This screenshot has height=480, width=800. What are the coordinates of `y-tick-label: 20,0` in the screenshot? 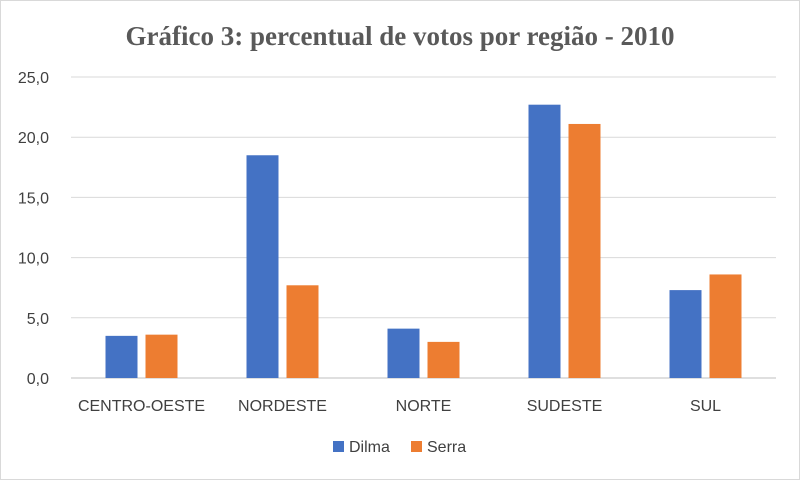 It's located at (33, 138).